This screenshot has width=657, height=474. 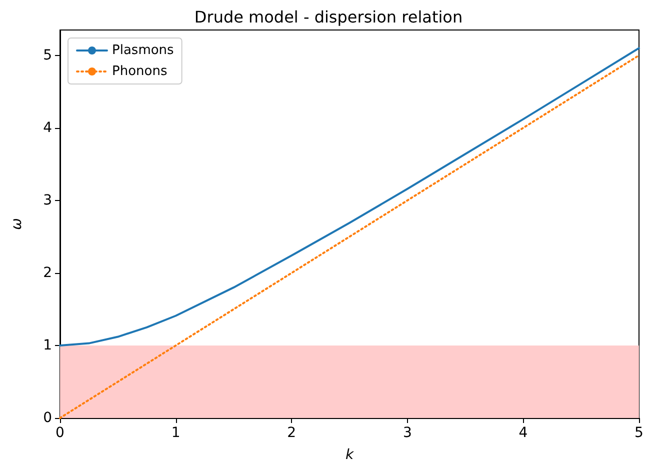 What do you see at coordinates (291, 433) in the screenshot?
I see `x-tick-label: 2` at bounding box center [291, 433].